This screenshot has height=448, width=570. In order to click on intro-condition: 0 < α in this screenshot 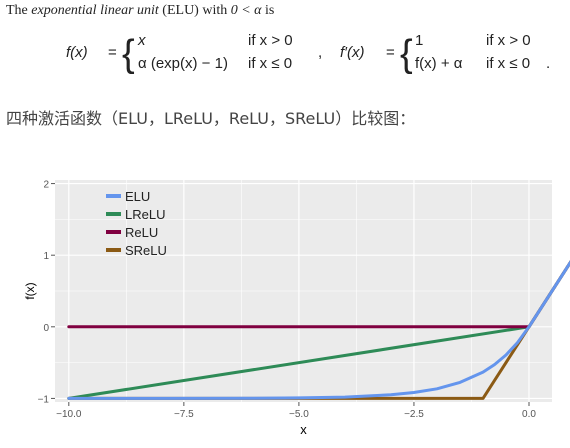, I will do `click(246, 10)`.